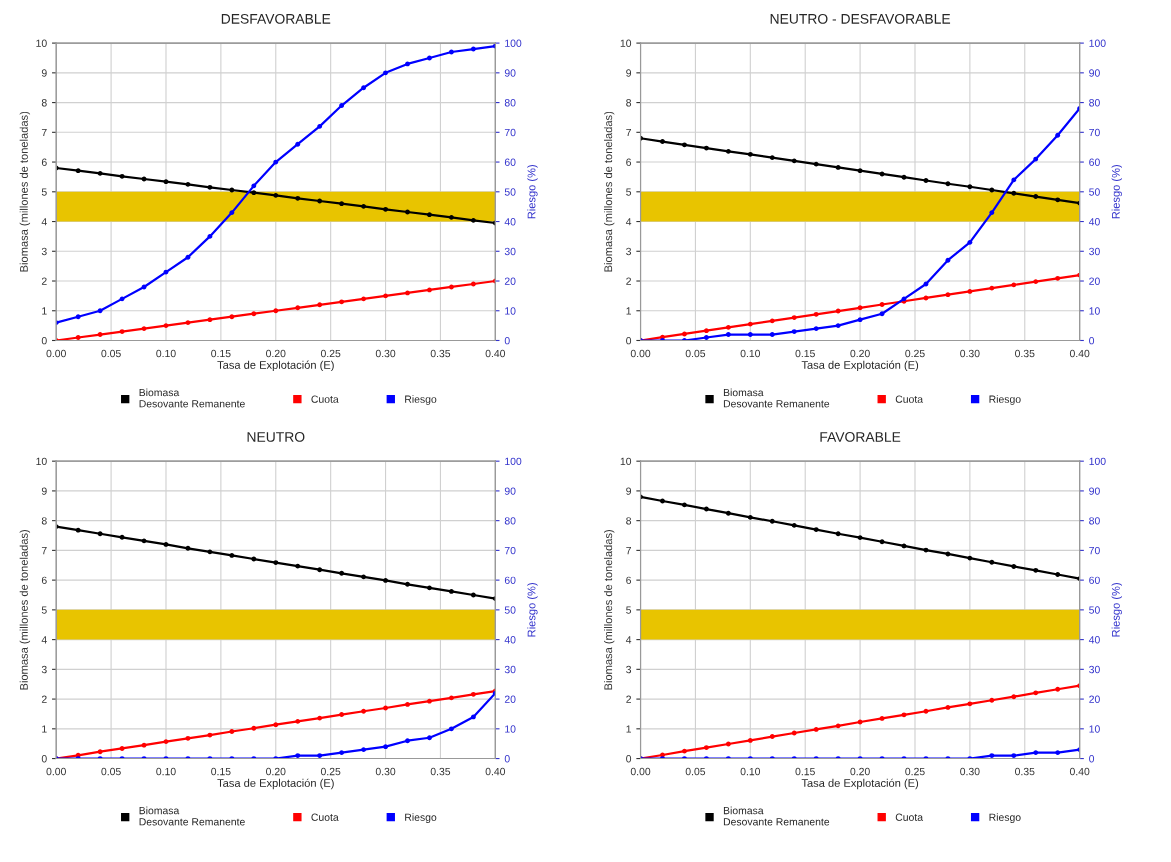 Image resolution: width=1171 pixels, height=862 pixels. Describe the element at coordinates (1097, 461) in the screenshot. I see `y2-tick-label: 100` at that location.